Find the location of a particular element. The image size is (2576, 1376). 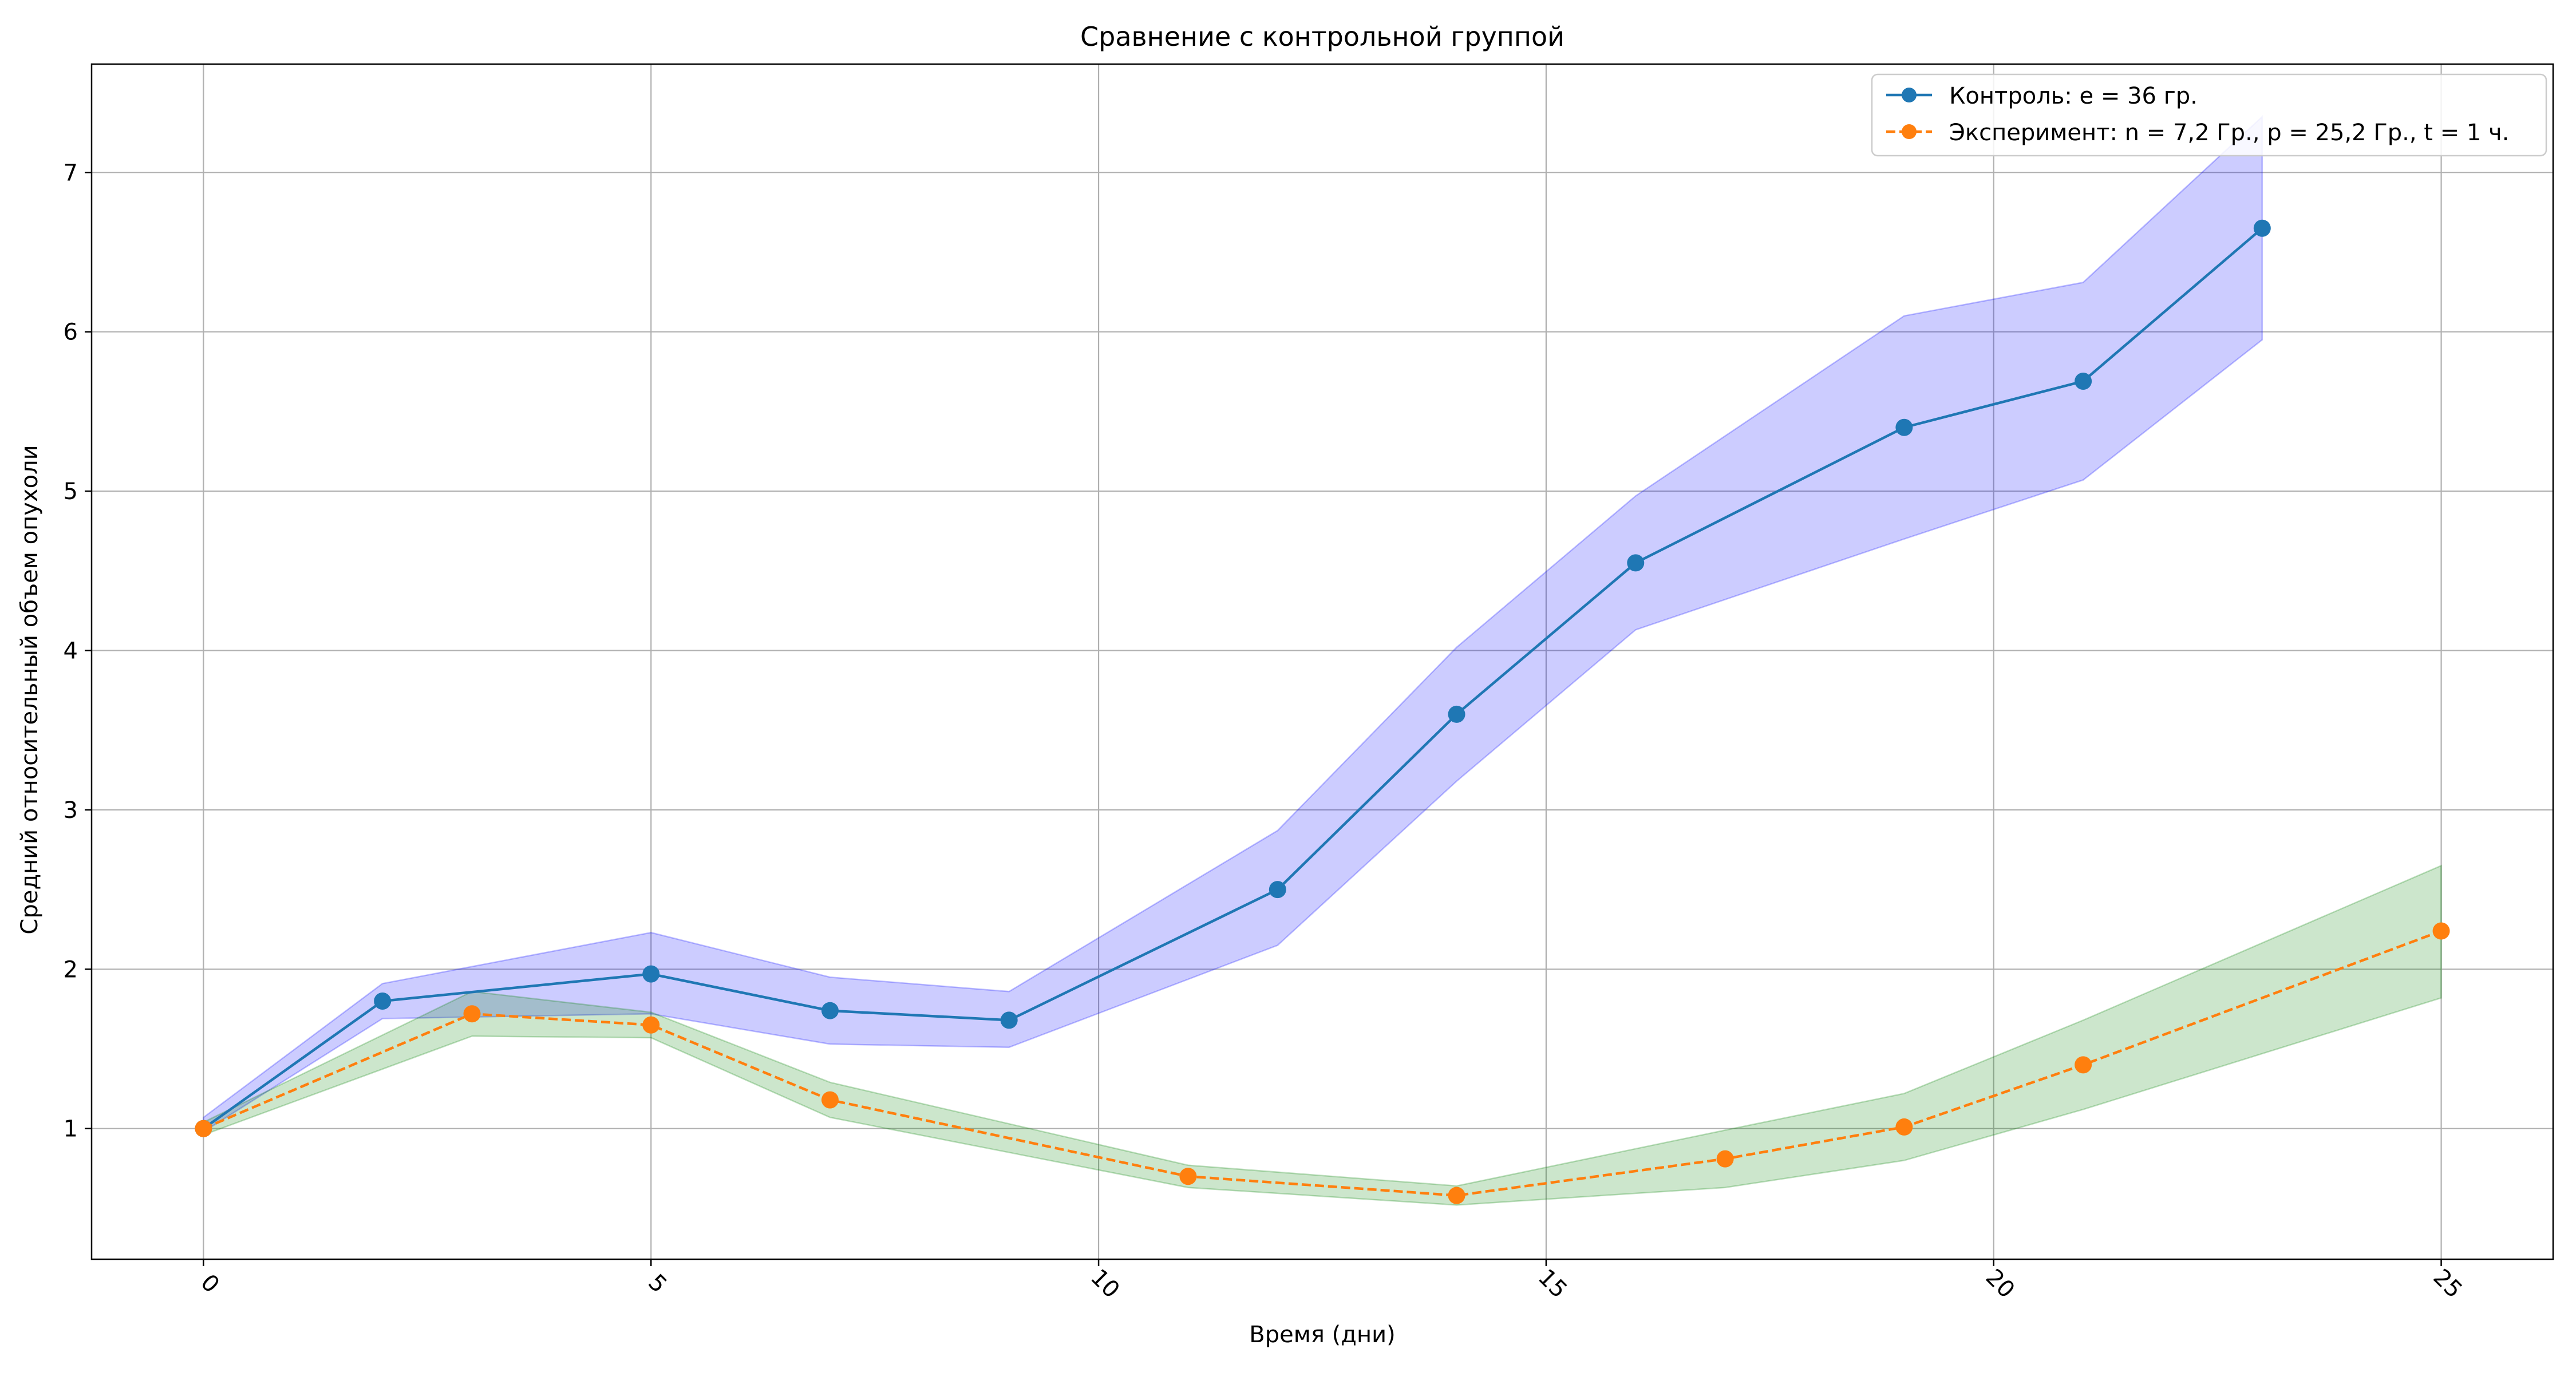

y-tick-label: 6 is located at coordinates (71, 332).